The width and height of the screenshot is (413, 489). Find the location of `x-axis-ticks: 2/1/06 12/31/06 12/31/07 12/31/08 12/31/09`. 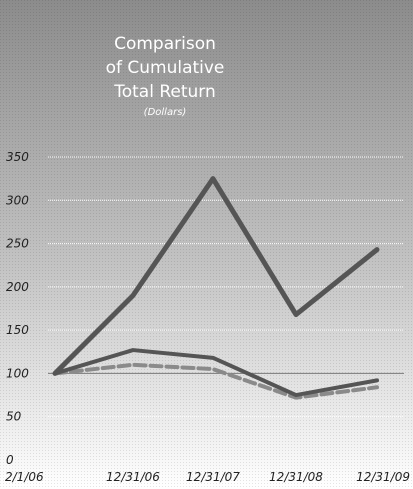

x-axis-ticks: 2/1/06 12/31/06 12/31/07 12/31/08 12/31/09 is located at coordinates (207, 477).